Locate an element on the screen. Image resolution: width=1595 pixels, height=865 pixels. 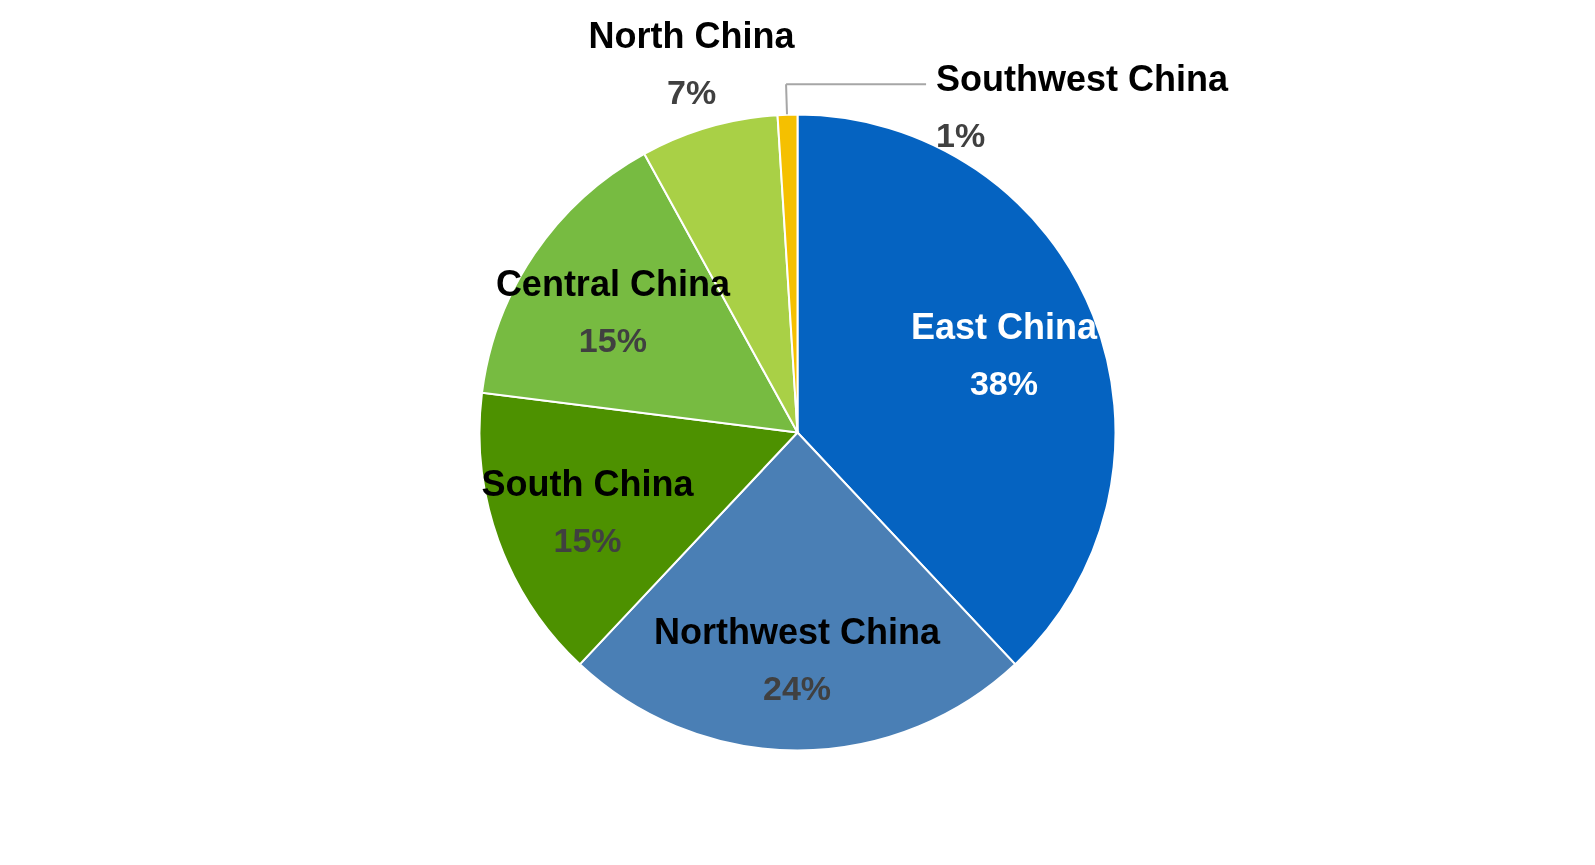
slice-label: Northwest China is located at coordinates (797, 631).